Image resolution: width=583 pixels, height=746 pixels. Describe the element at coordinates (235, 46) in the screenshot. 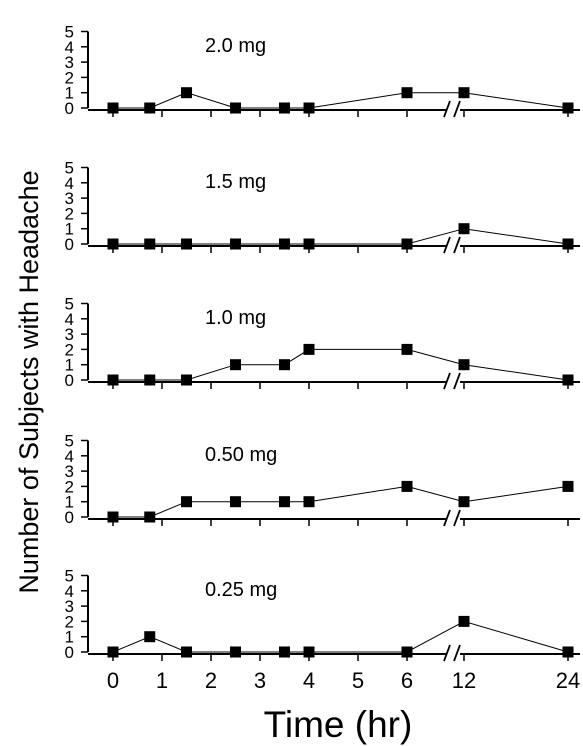

I see `dose-label: 2.0 mg` at that location.